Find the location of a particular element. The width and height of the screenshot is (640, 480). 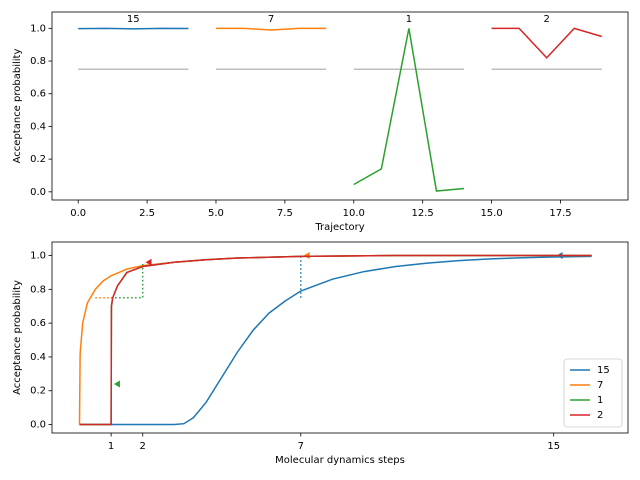

x-tick-label: 2 is located at coordinates (143, 446).